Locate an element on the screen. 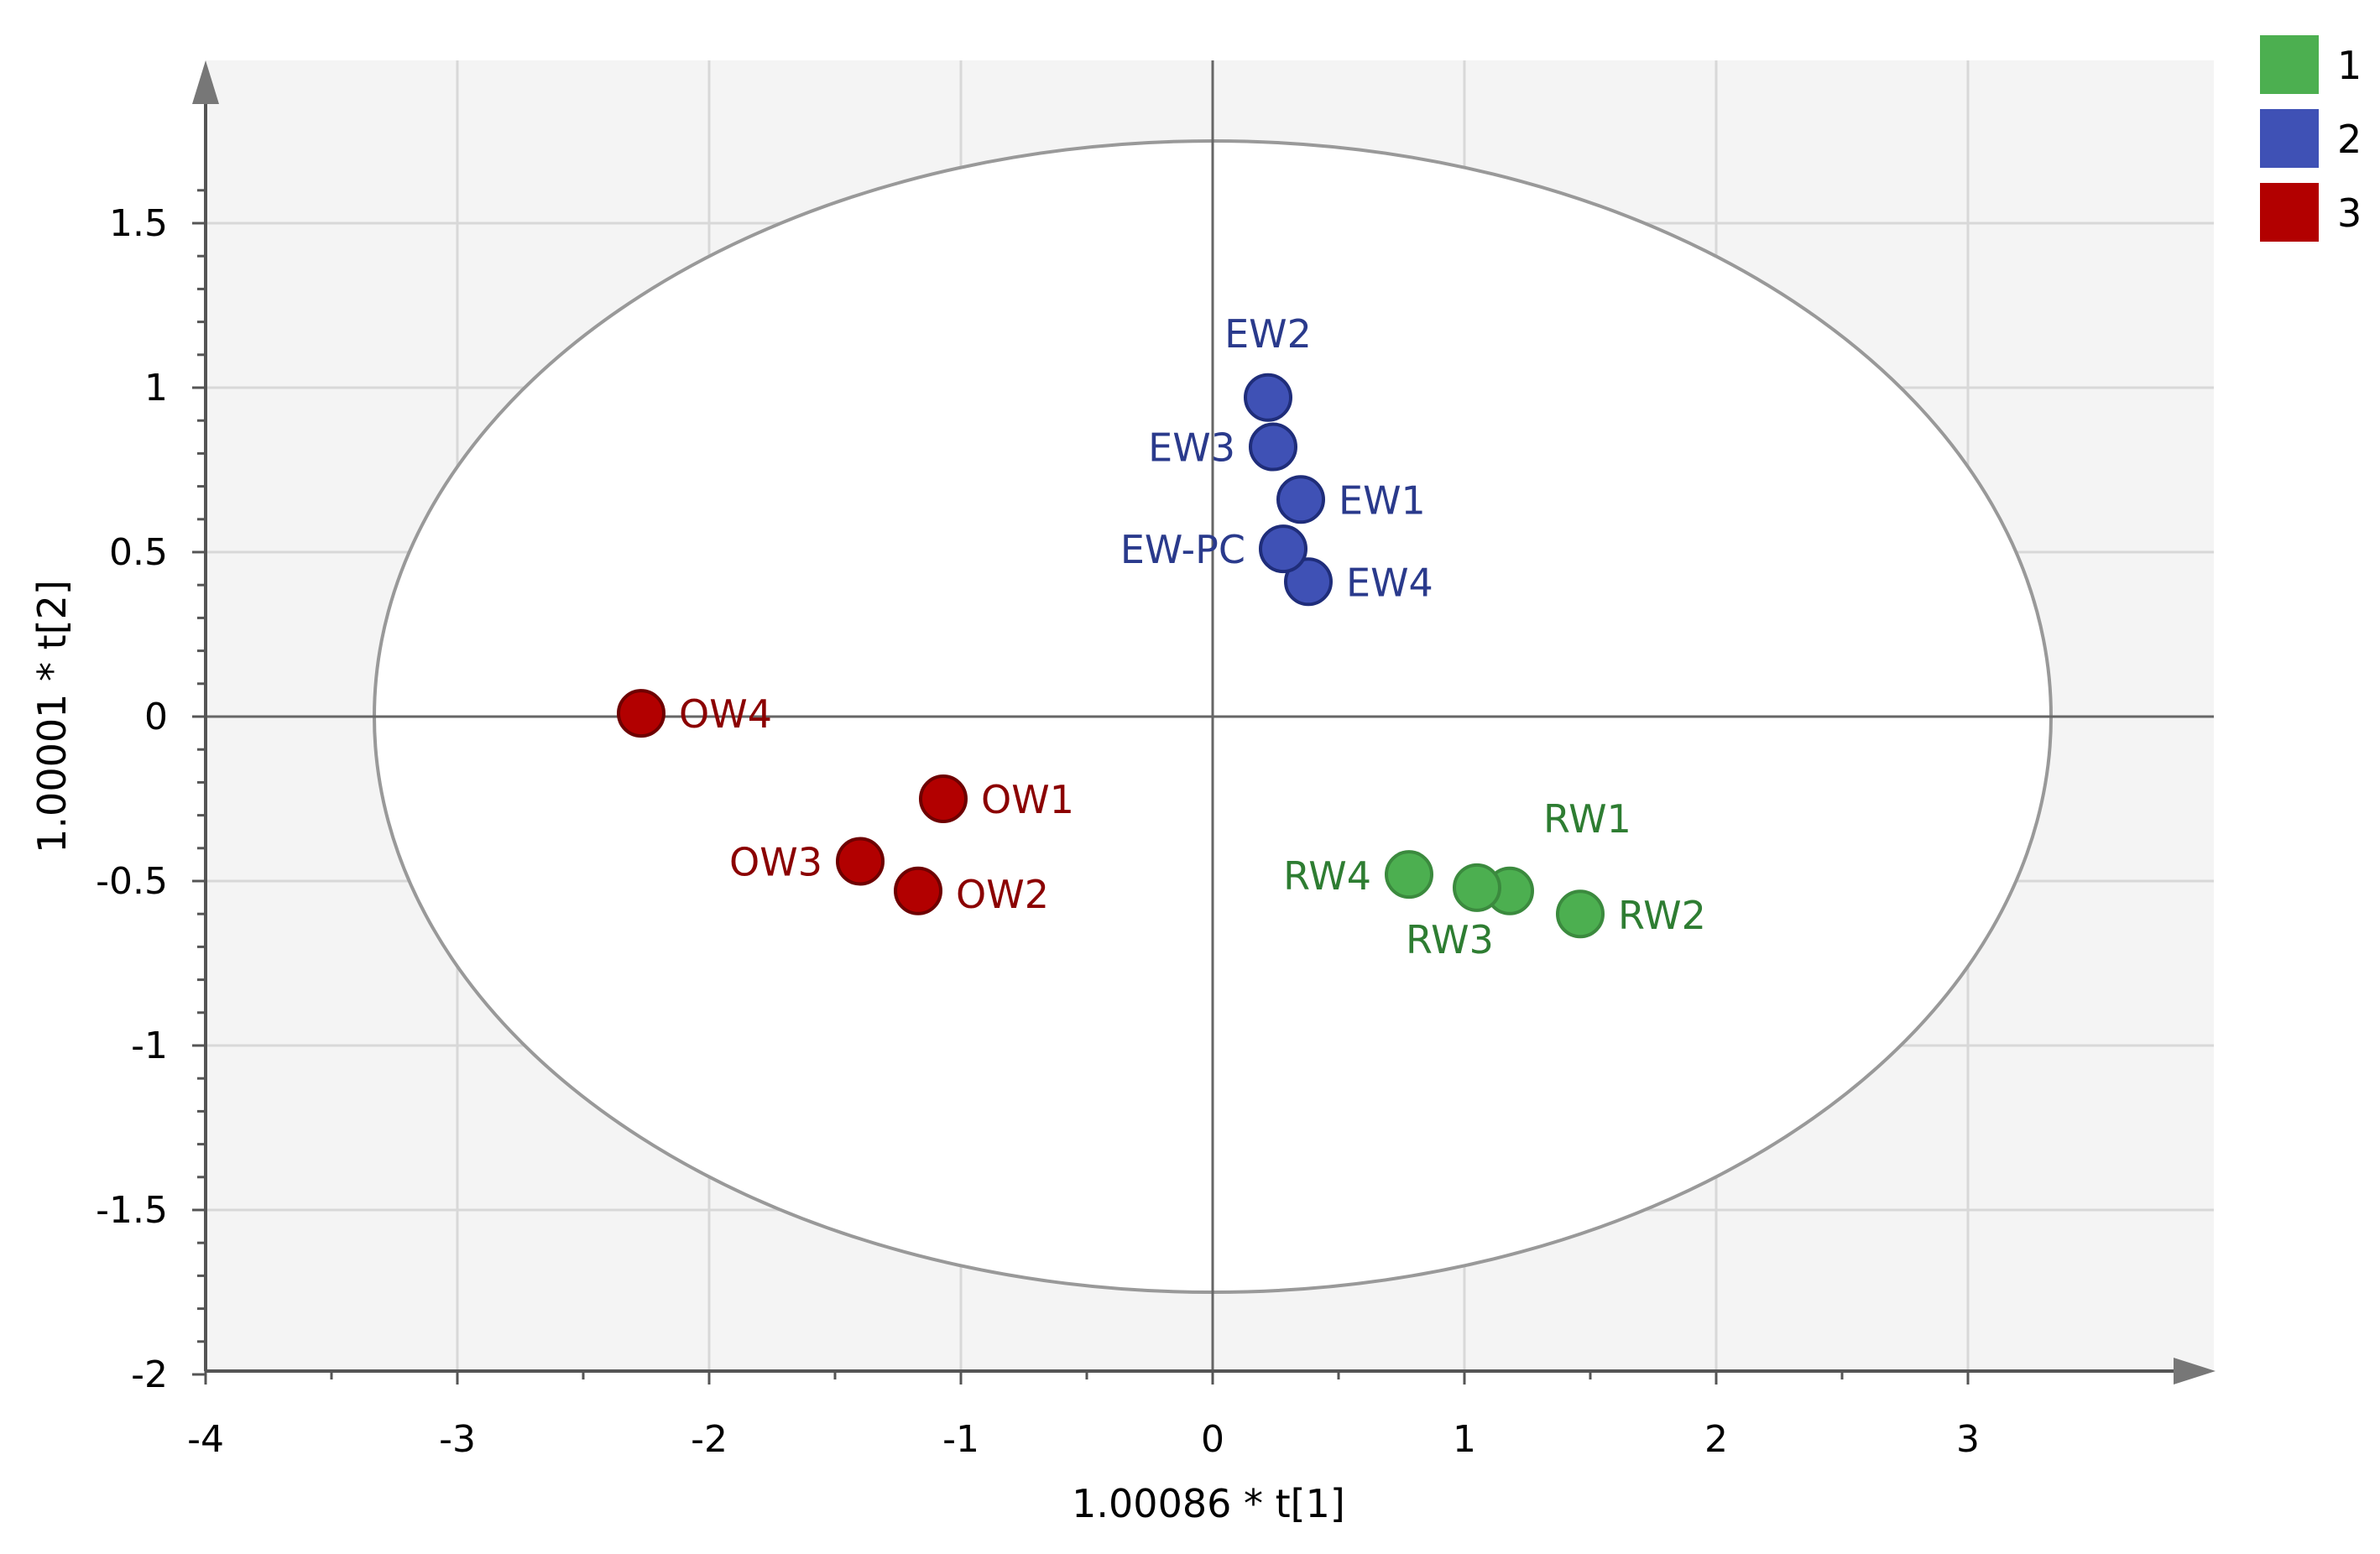 The image size is (2380, 1554). point-rw3 is located at coordinates (1477, 887).